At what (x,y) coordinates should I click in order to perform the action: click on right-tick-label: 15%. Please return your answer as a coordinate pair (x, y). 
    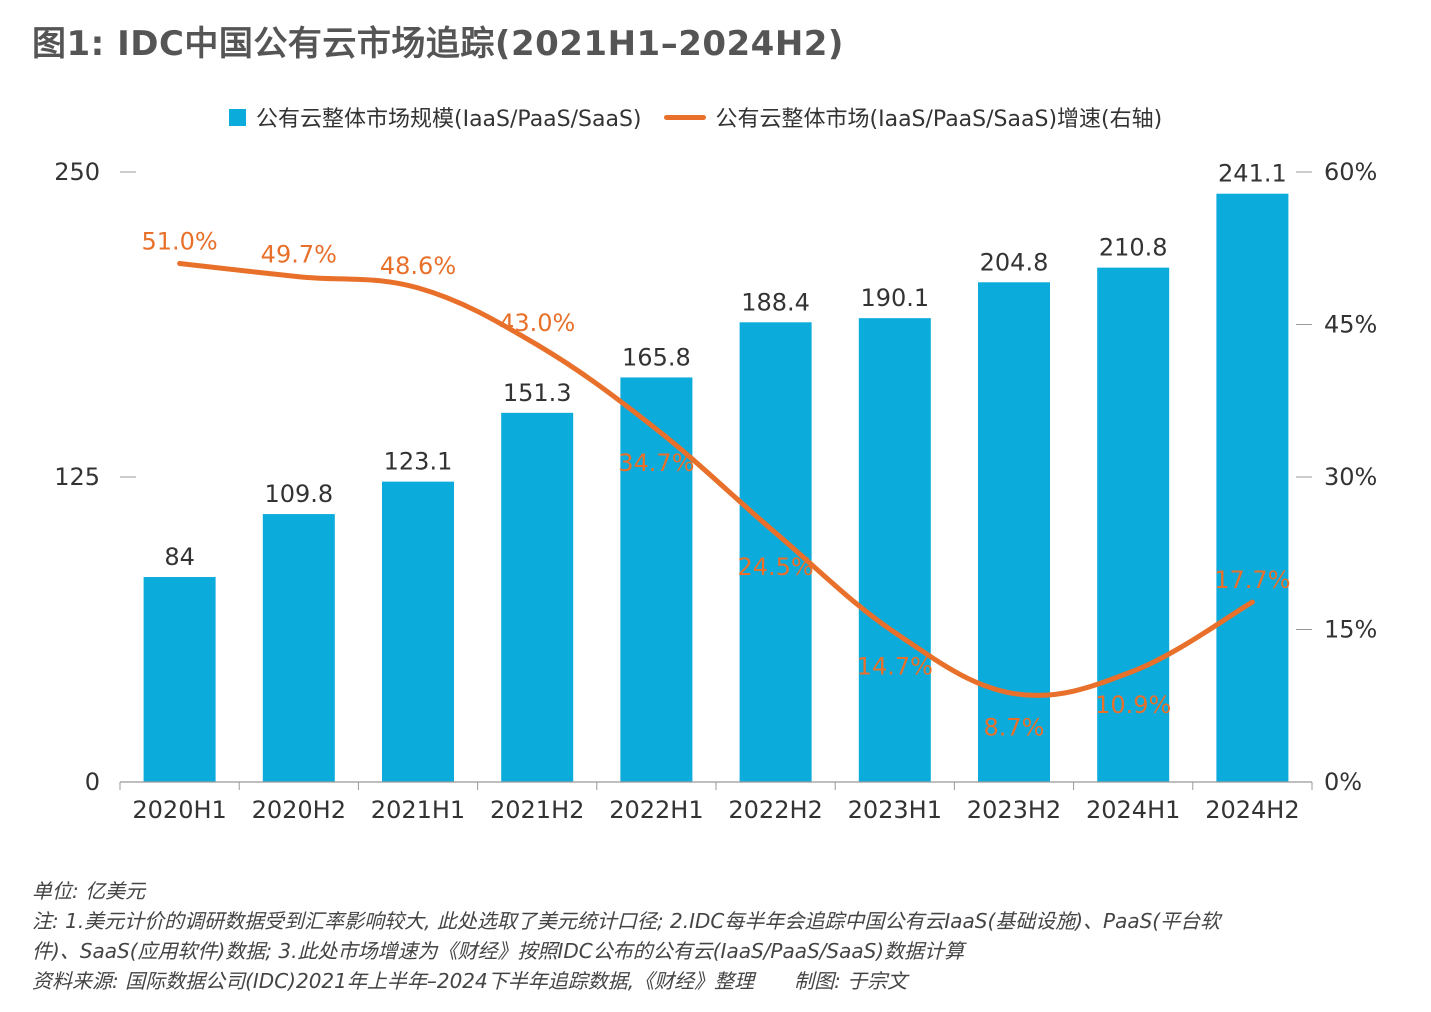
    Looking at the image, I should click on (1350, 630).